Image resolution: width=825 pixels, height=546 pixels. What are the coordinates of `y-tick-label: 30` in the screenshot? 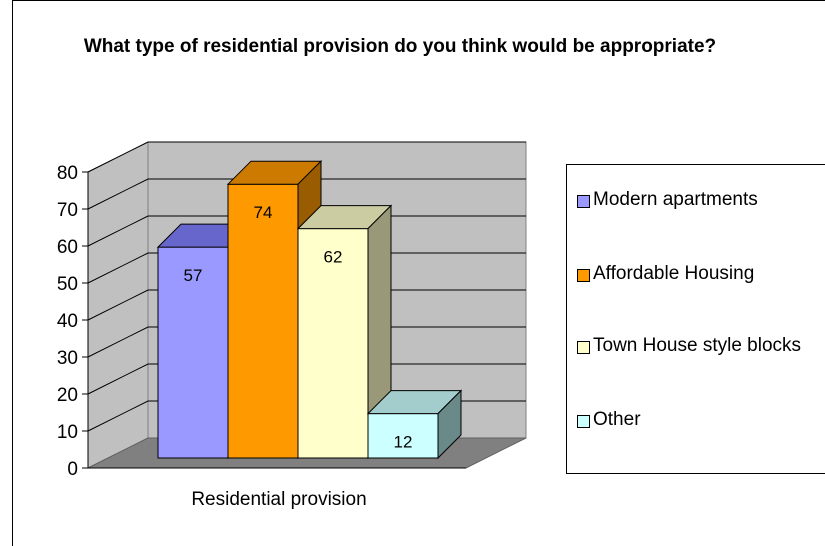 It's located at (67, 358).